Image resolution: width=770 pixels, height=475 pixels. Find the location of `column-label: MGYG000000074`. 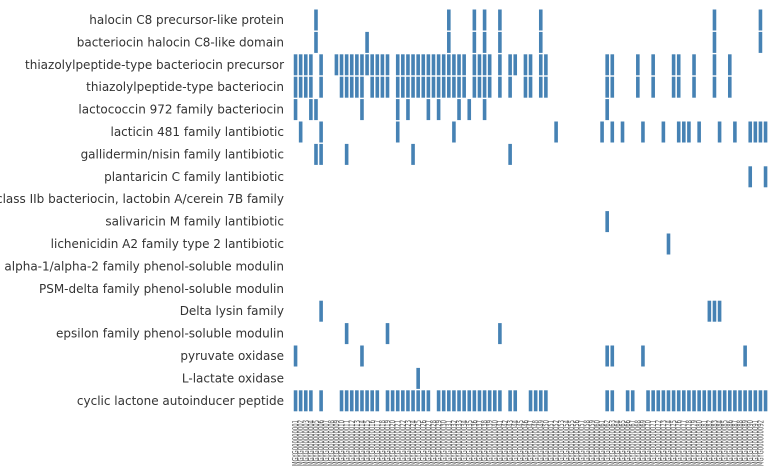

column-label: MGYG000000074 is located at coordinates (669, 443).